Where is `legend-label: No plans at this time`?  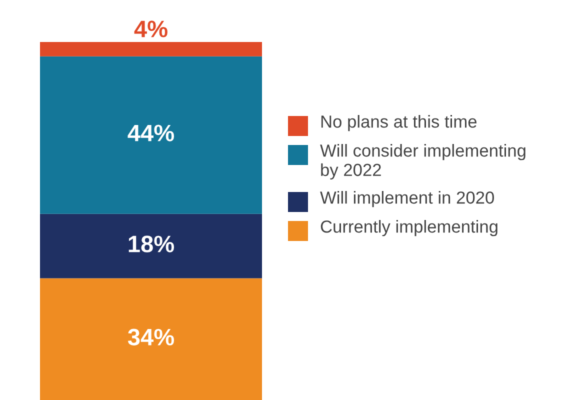 legend-label: No plans at this time is located at coordinates (399, 123).